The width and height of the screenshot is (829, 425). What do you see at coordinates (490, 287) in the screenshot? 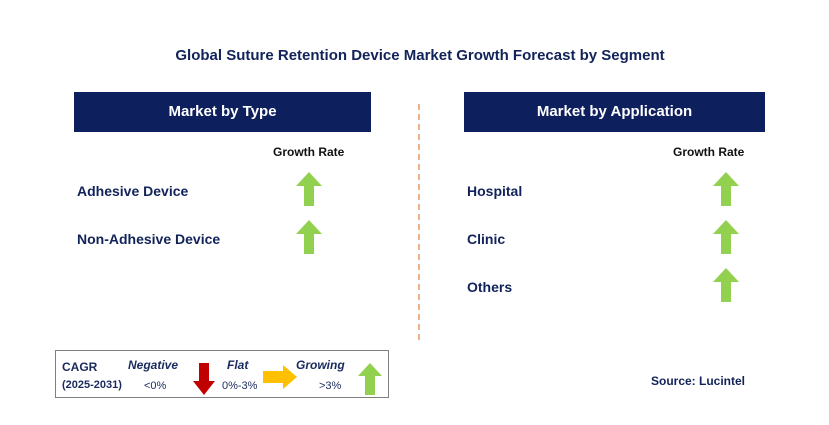
I see `application-item-label: Others` at bounding box center [490, 287].